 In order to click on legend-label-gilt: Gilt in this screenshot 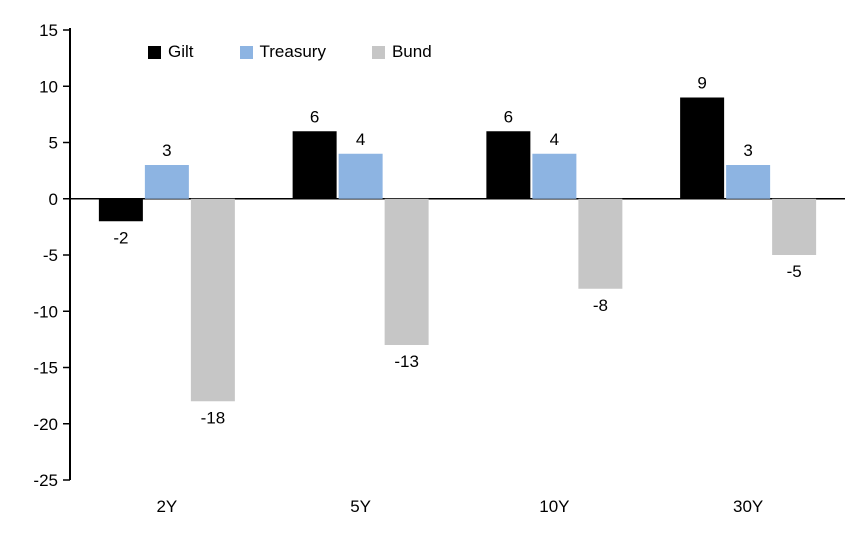, I will do `click(181, 51)`.